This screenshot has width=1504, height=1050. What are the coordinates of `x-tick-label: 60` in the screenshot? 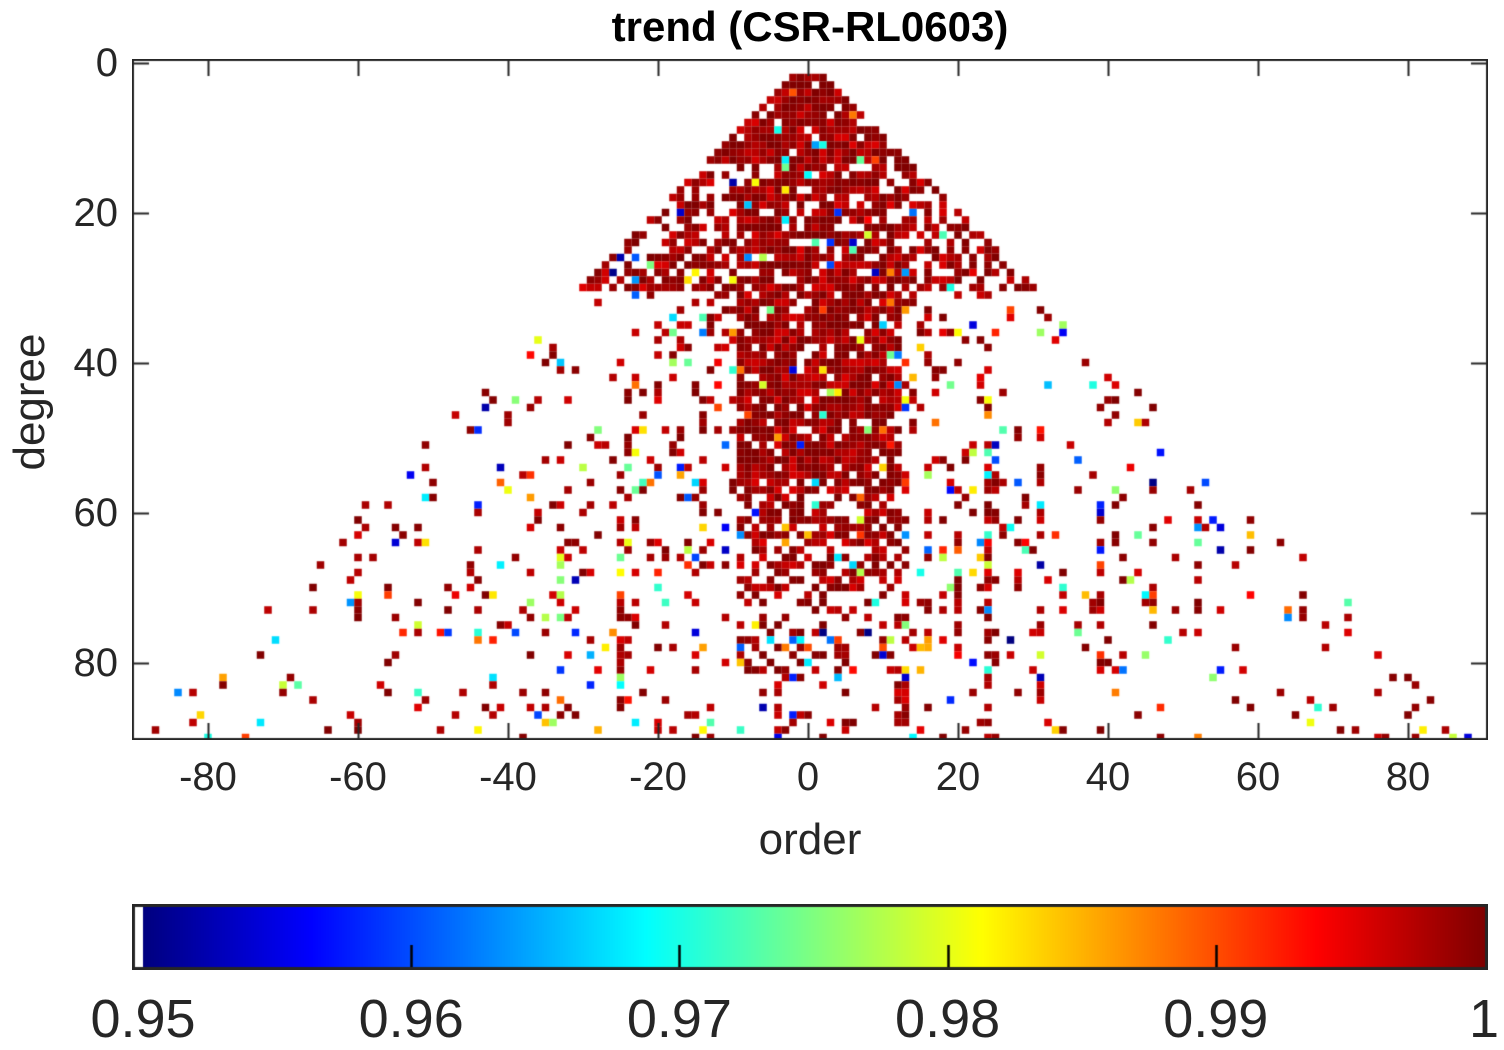 It's located at (1258, 777).